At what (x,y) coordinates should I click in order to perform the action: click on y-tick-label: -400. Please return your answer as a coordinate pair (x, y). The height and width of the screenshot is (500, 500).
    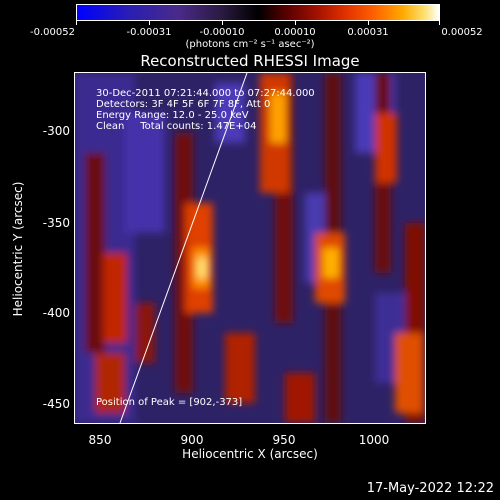
    Looking at the image, I should click on (56, 313).